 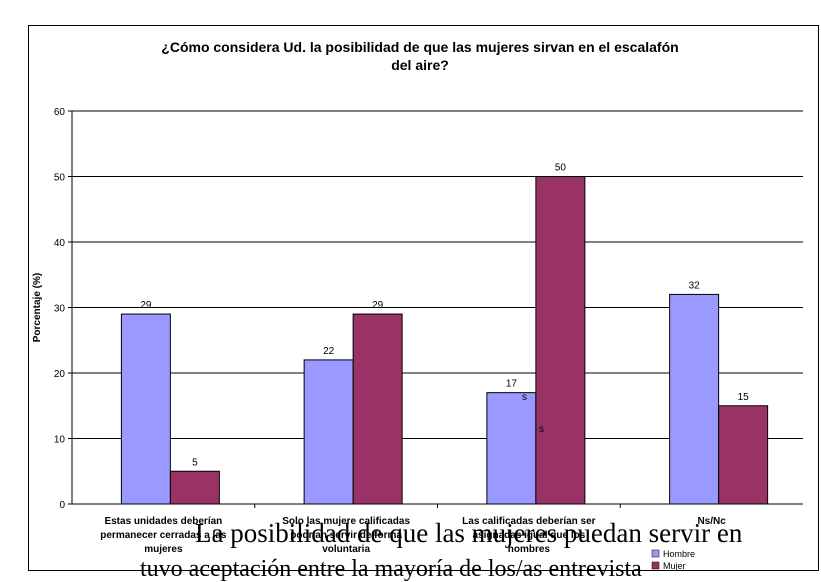 I want to click on x-tick-label: Las calificadas deberían ser, so click(x=529, y=521).